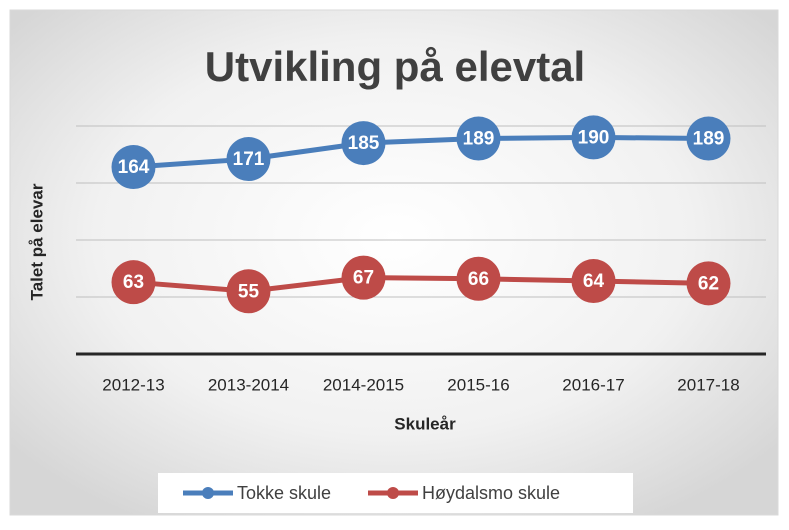 This screenshot has width=789, height=530. Describe the element at coordinates (284, 493) in the screenshot. I see `legend-label: Tokke skule` at that location.